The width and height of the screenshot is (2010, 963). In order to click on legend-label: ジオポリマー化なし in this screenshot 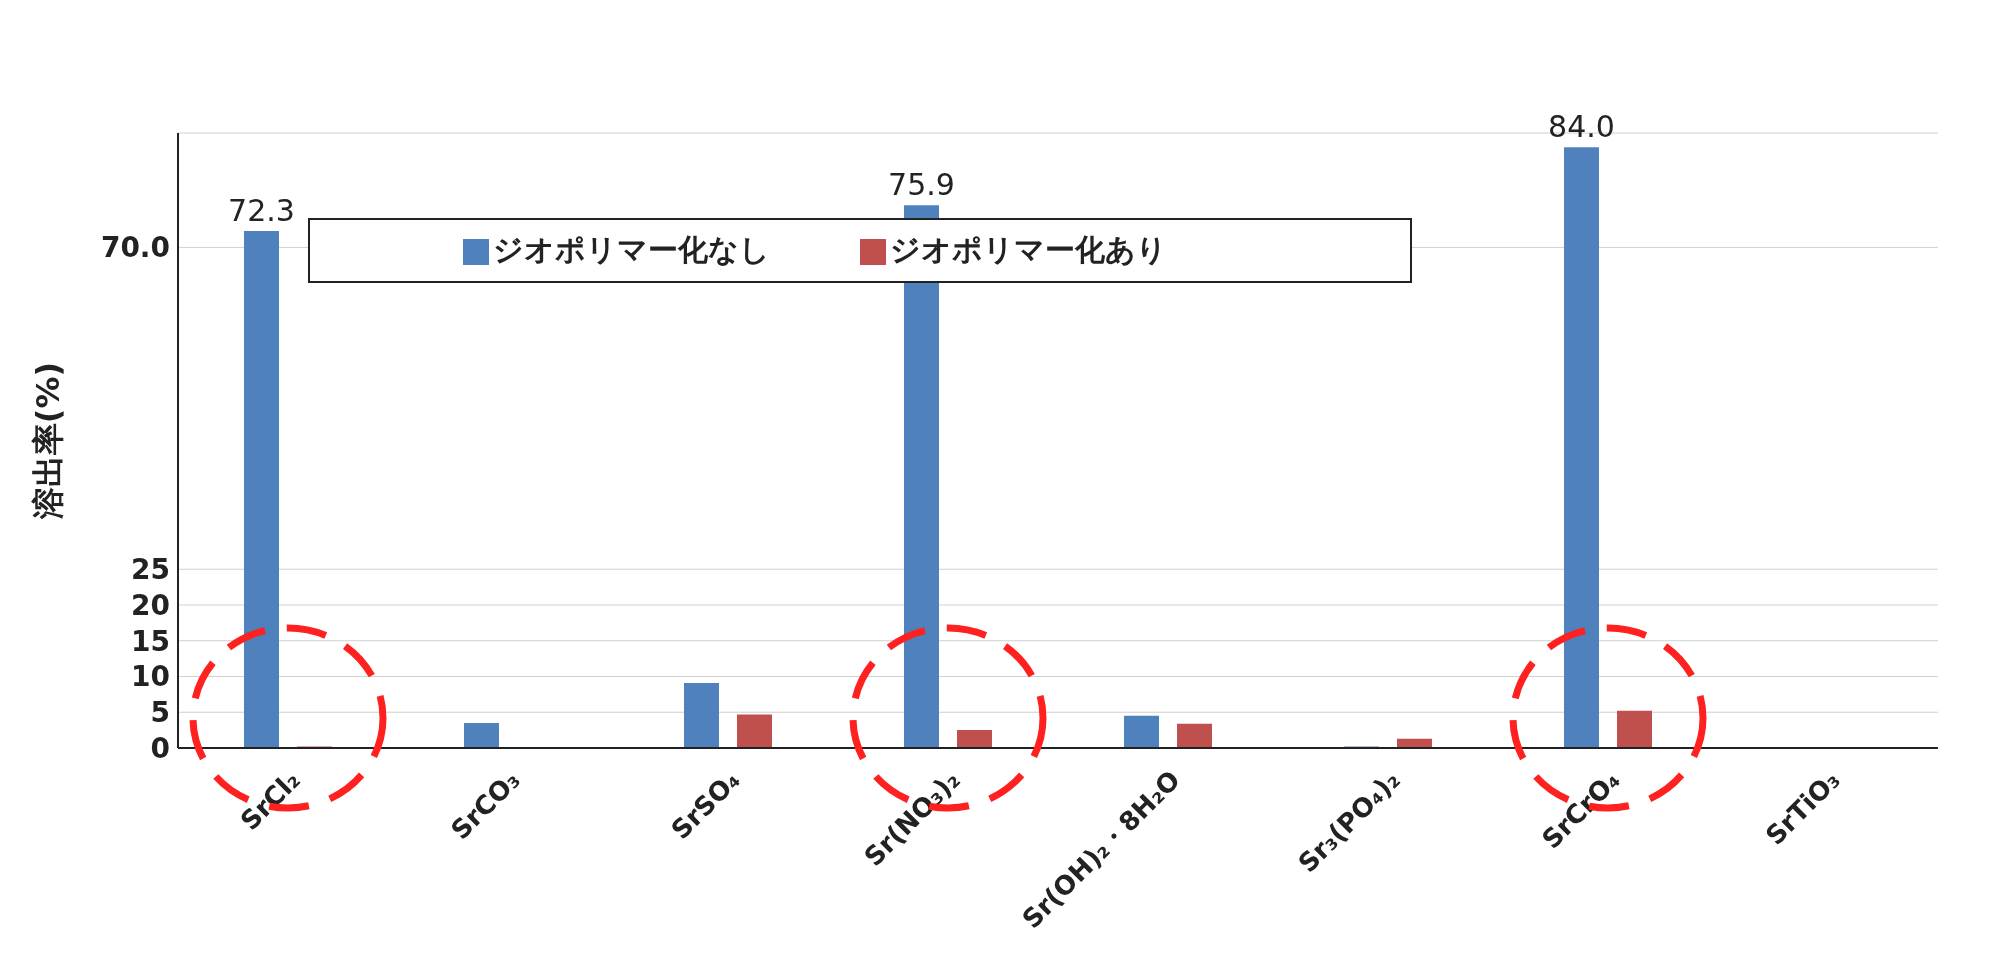, I will do `click(631, 249)`.